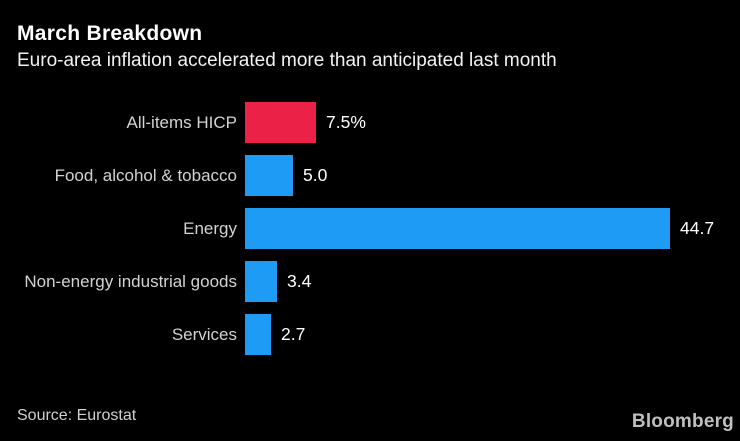 This screenshot has height=441, width=740. Describe the element at coordinates (299, 280) in the screenshot. I see `value-label: 3.4` at that location.